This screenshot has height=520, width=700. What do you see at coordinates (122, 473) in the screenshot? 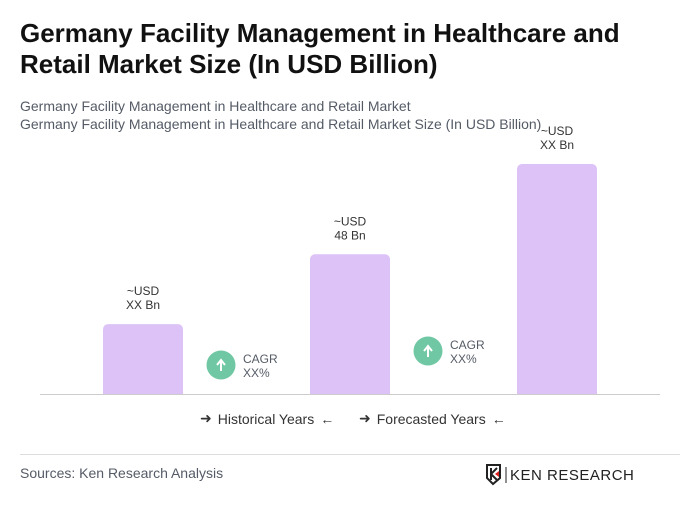
I see `sources: Sources: Ken Research Analysis` at bounding box center [122, 473].